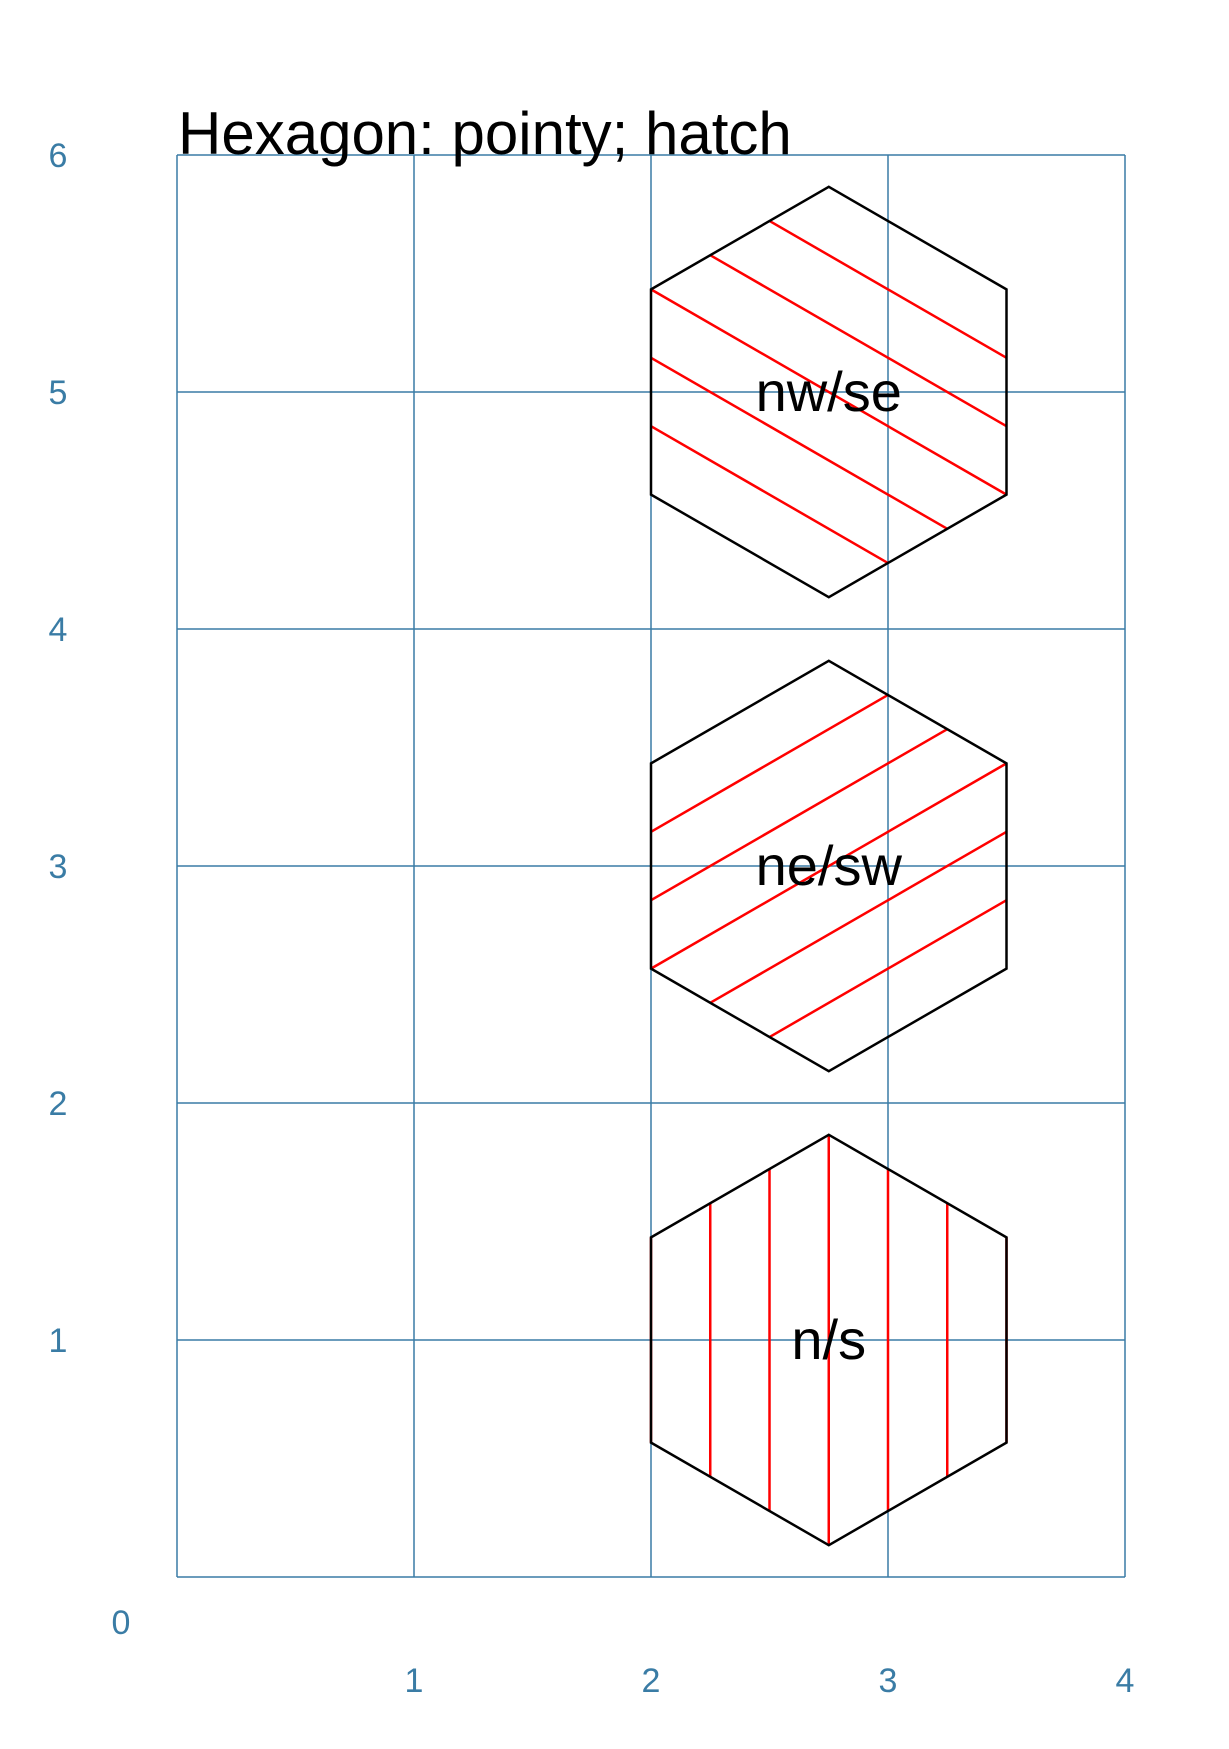 This screenshot has width=1229, height=1749. What do you see at coordinates (1125, 1681) in the screenshot?
I see `x-tick-label: 4` at bounding box center [1125, 1681].